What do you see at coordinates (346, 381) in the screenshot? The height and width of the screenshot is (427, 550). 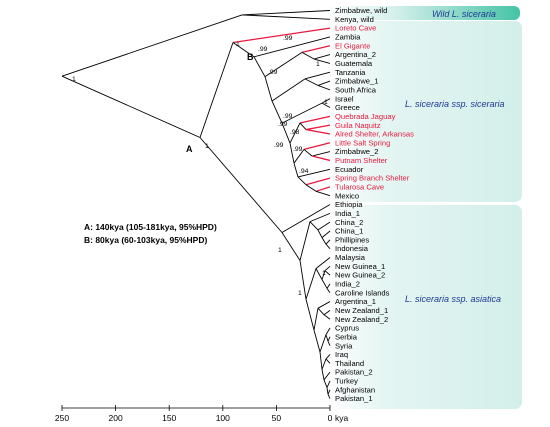 I see `leaf-label: Turkey` at bounding box center [346, 381].